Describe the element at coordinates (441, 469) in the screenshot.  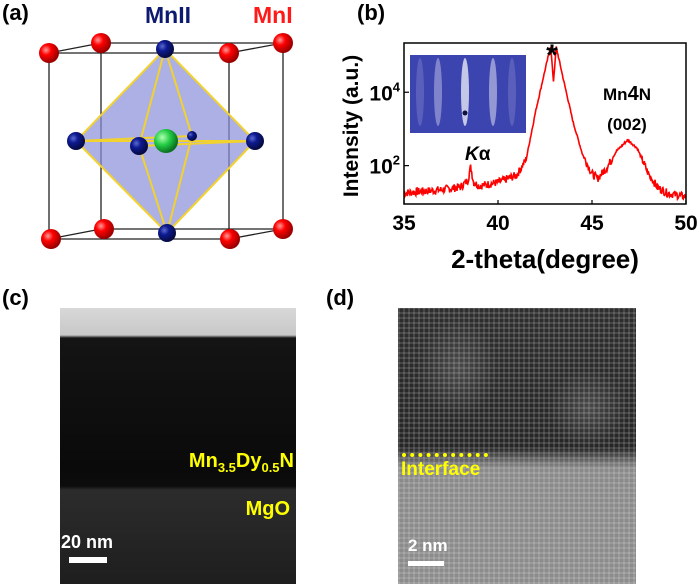
I see `interface-label: Interface` at that location.